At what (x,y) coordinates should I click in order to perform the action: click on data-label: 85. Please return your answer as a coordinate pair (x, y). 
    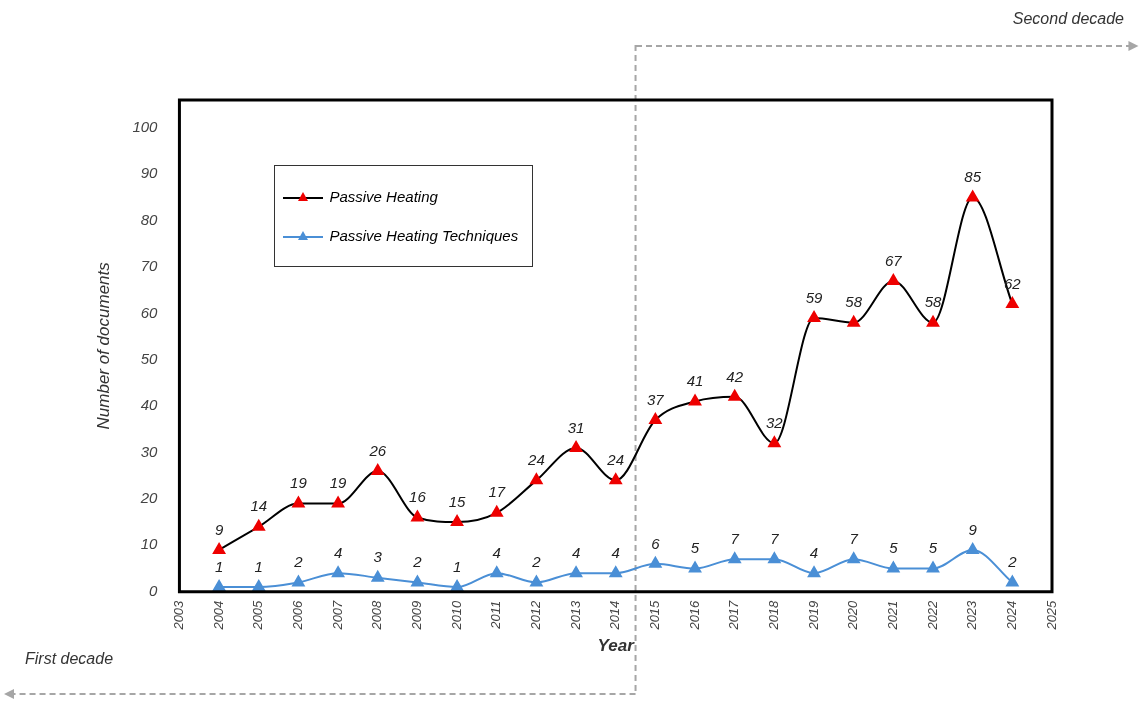
    Looking at the image, I should click on (973, 177).